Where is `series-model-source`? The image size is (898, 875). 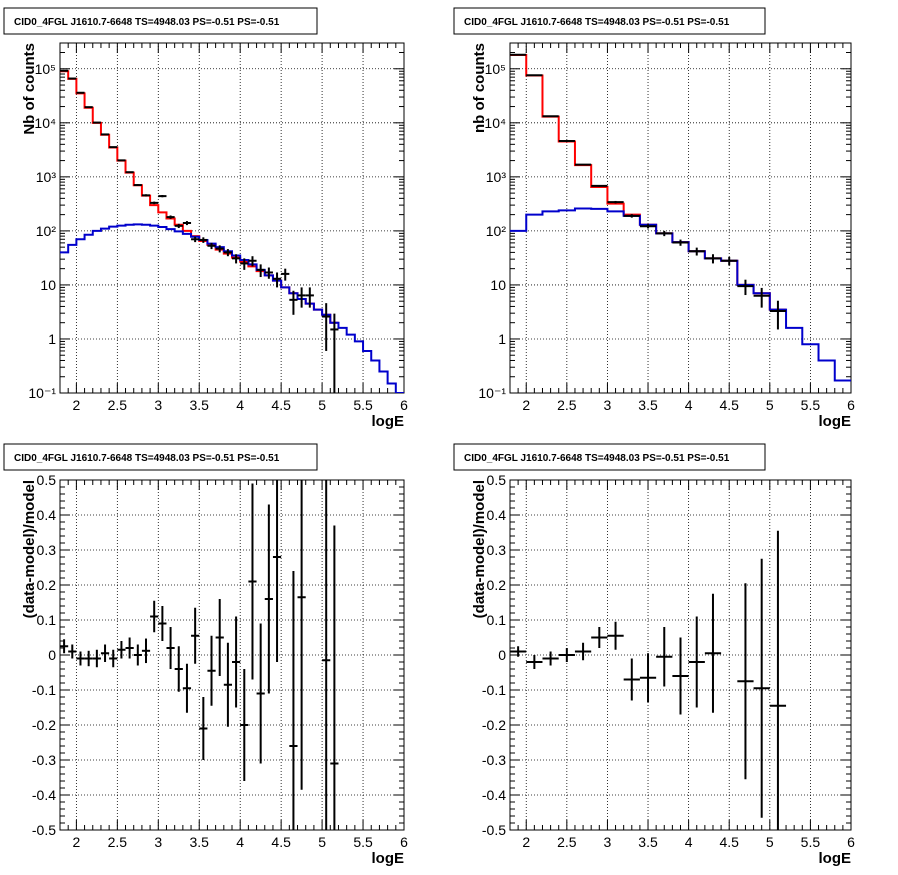 series-model-source is located at coordinates (232, 308).